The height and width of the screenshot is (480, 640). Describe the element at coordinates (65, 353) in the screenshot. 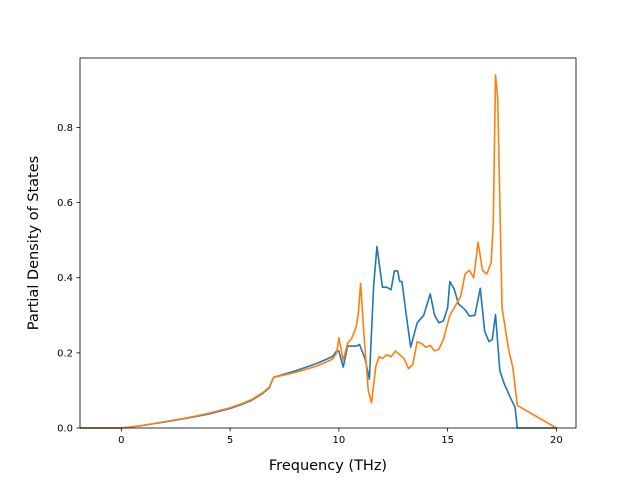

I see `y-tick-label: 0.2` at that location.